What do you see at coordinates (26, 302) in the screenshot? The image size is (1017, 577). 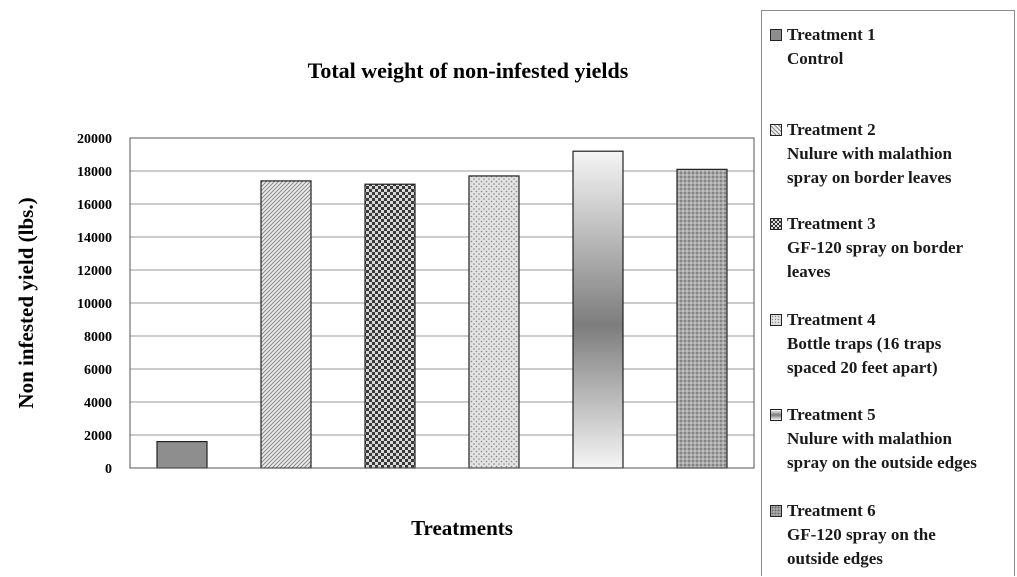 I see `y-axis-title: Non infested yield (lbs.)` at bounding box center [26, 302].